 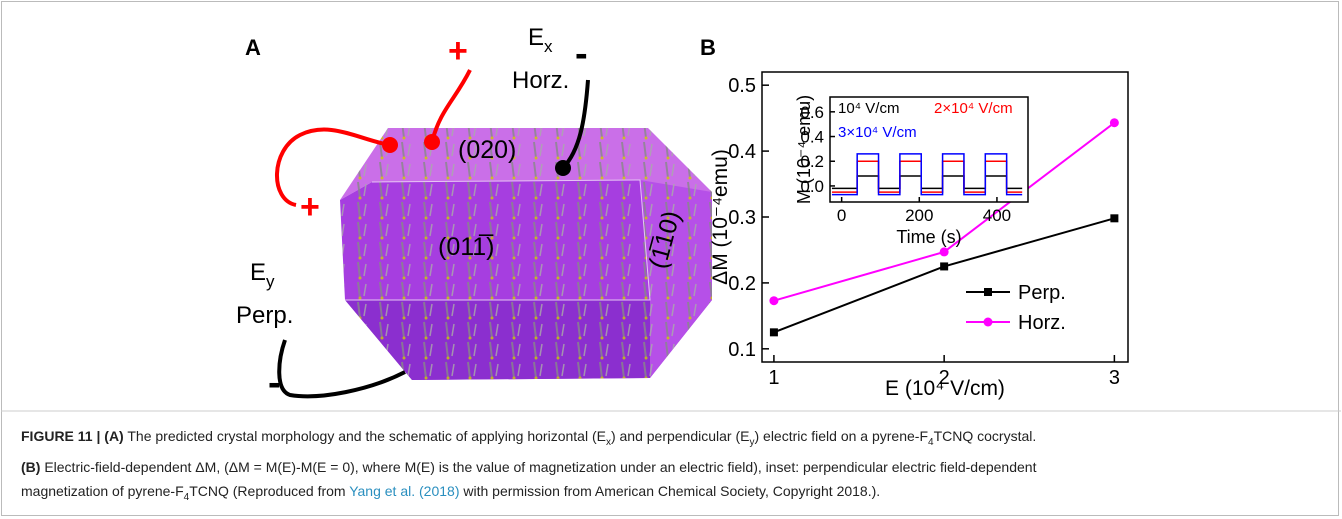 I want to click on x-tick-label: 2, so click(x=944, y=378).